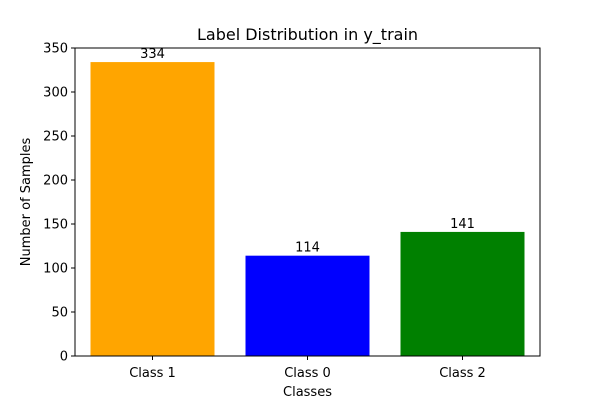 Image resolution: width=600 pixels, height=405 pixels. I want to click on y-tick-label: 50, so click(59, 313).